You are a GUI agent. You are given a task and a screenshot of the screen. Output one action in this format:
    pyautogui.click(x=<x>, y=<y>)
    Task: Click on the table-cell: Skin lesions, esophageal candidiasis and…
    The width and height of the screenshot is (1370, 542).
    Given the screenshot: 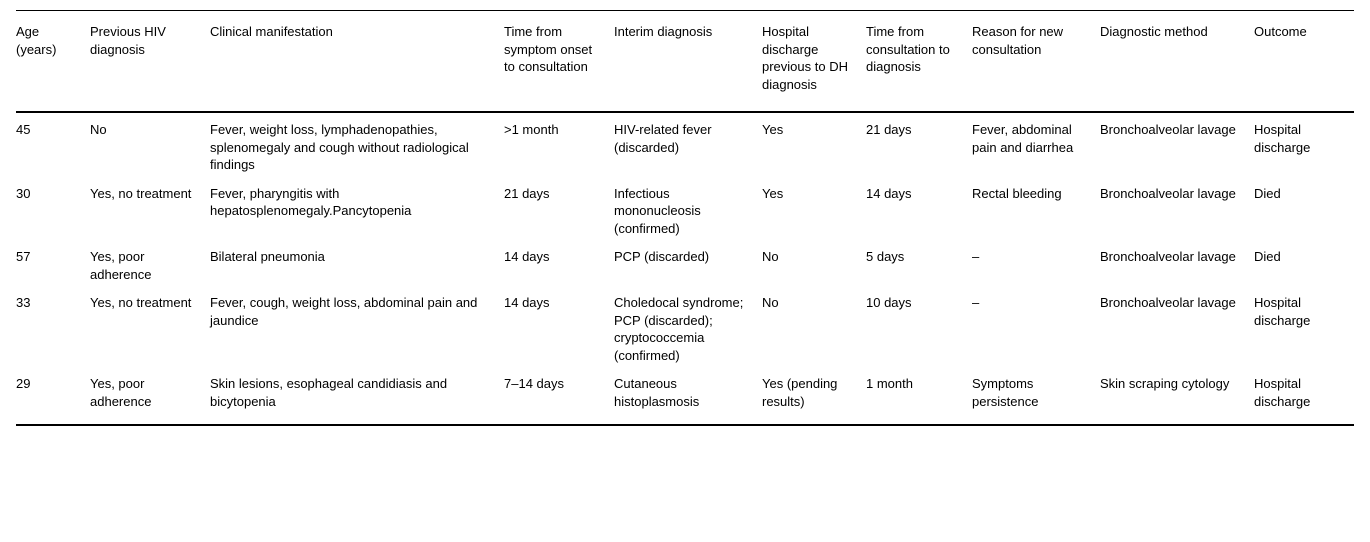 What is the action you would take?
    pyautogui.click(x=329, y=392)
    